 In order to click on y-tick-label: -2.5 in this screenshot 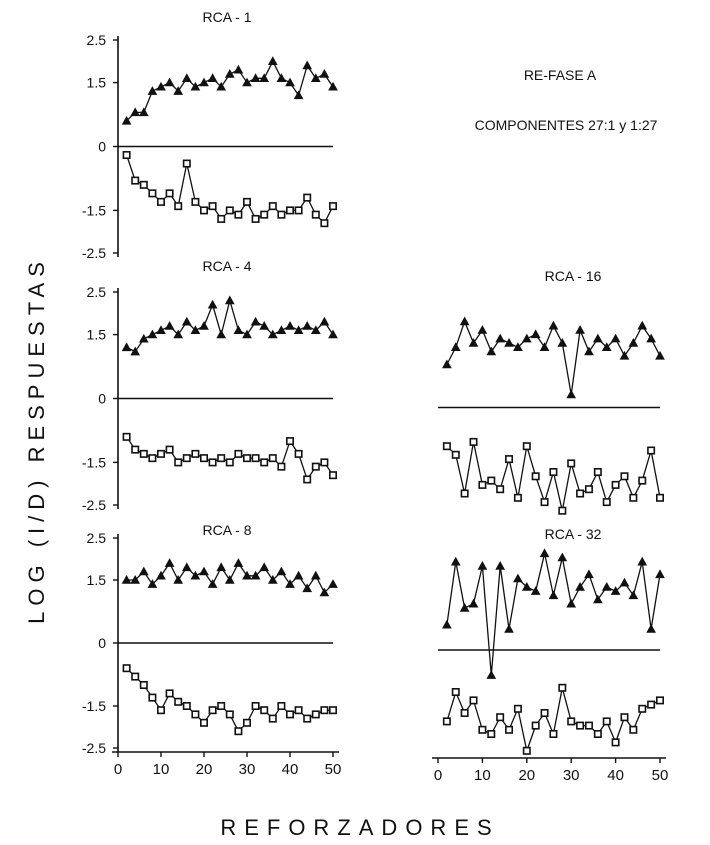, I will do `click(94, 253)`.